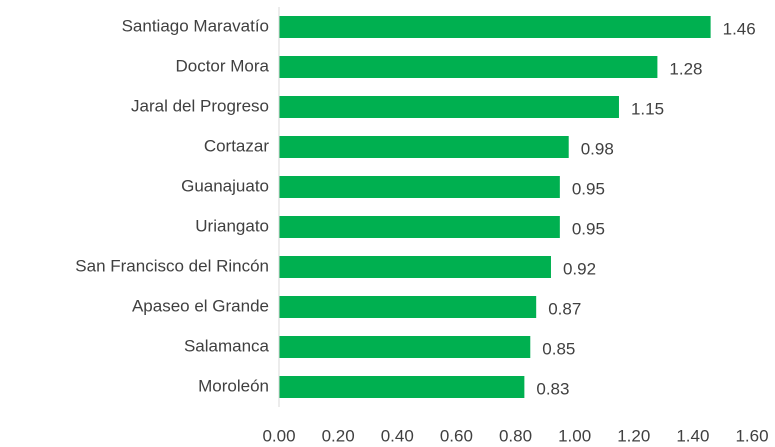 The width and height of the screenshot is (775, 447). I want to click on x-tick-label: 0.00, so click(278, 435).